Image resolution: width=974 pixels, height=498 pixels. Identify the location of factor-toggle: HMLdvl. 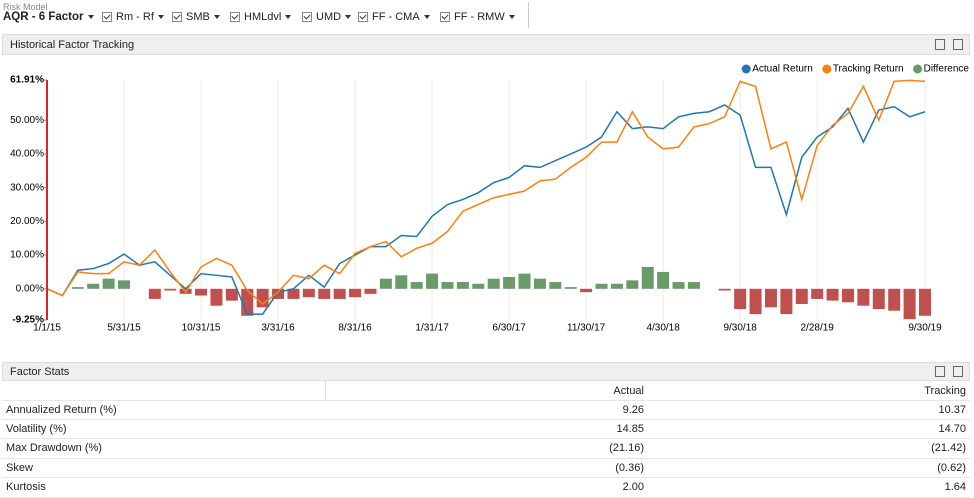
(261, 17).